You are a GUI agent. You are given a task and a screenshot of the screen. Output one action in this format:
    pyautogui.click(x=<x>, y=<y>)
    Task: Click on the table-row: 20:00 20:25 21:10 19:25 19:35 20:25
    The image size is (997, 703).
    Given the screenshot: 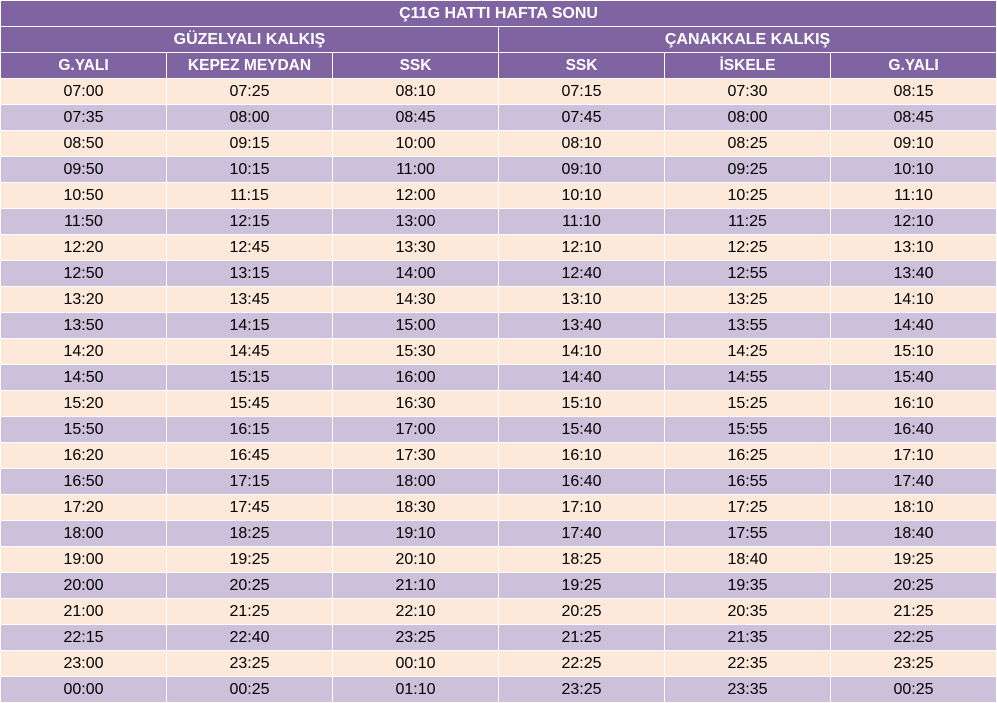 What is the action you would take?
    pyautogui.click(x=498, y=585)
    